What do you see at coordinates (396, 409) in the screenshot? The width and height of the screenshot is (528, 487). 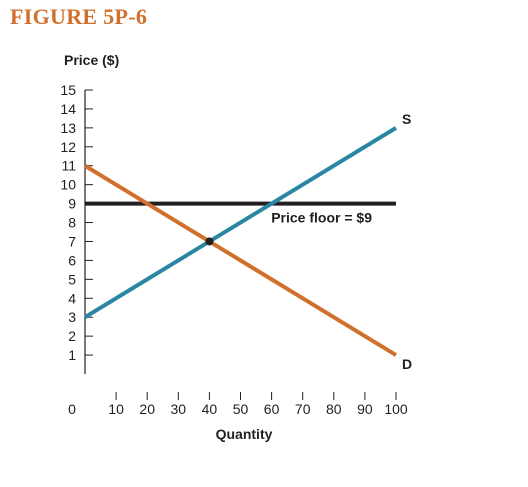 I see `x-tick-label: 100` at bounding box center [396, 409].